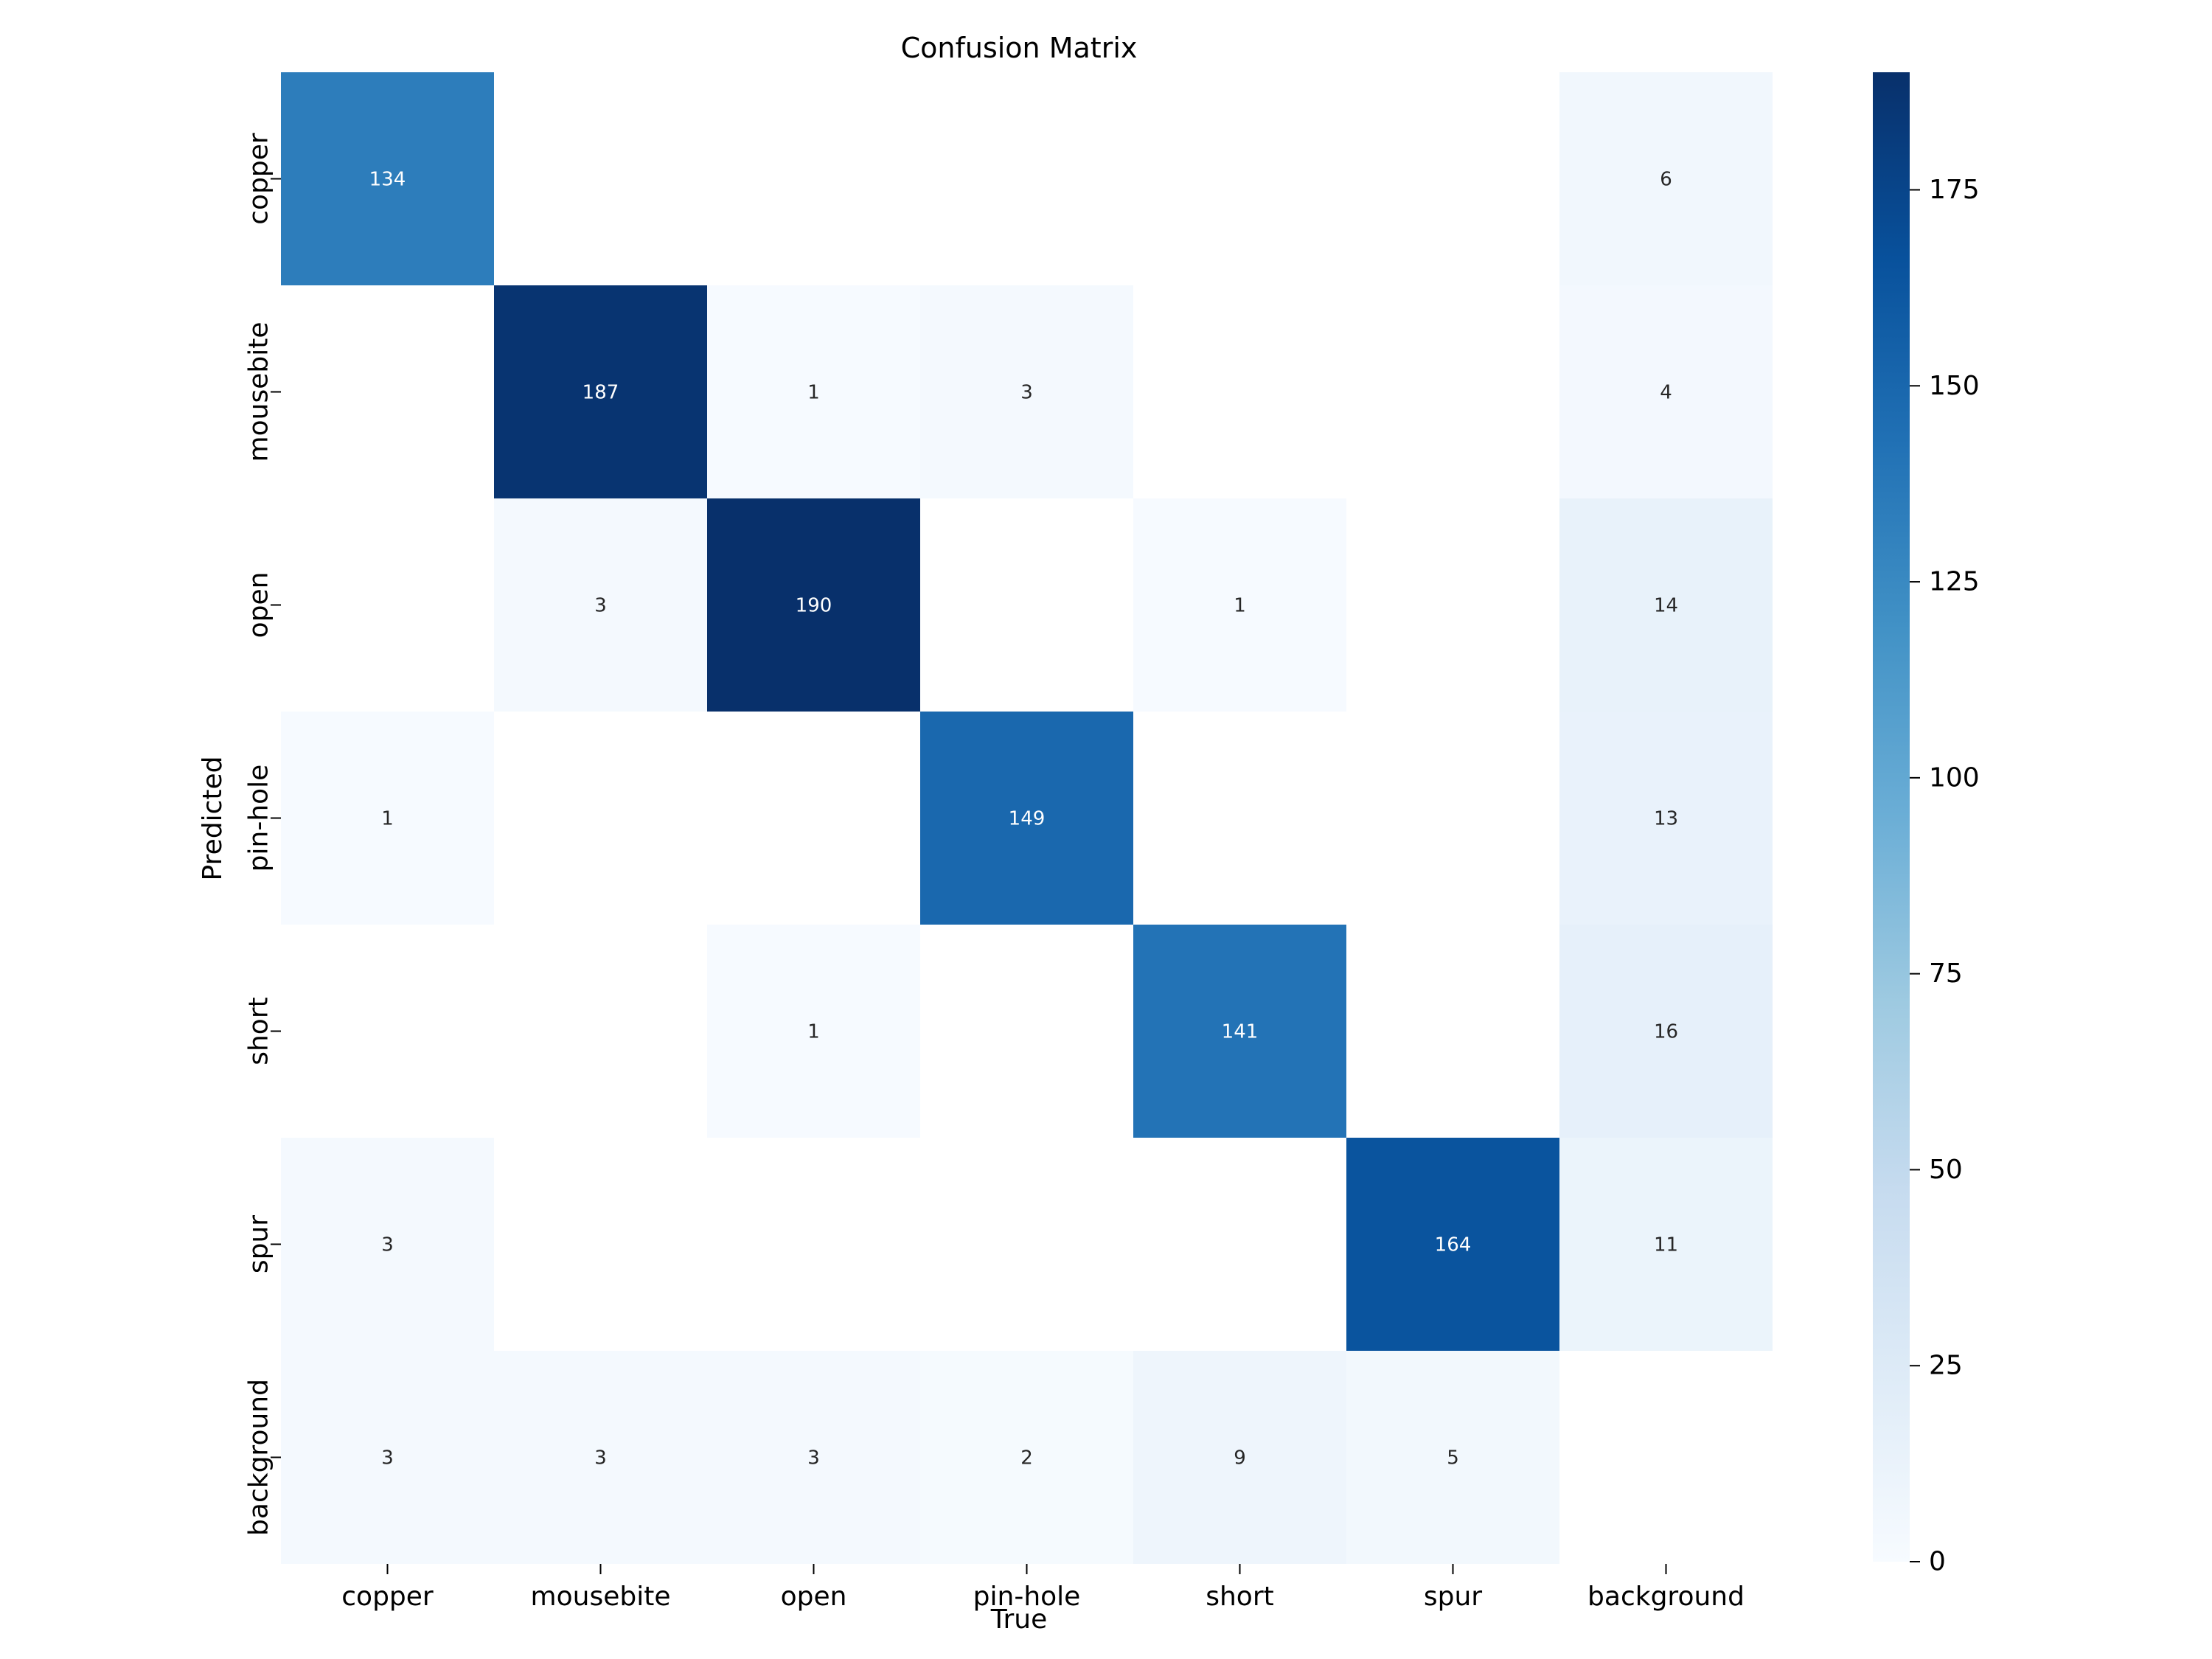  I want to click on cell-value-label: 16, so click(1666, 1032).